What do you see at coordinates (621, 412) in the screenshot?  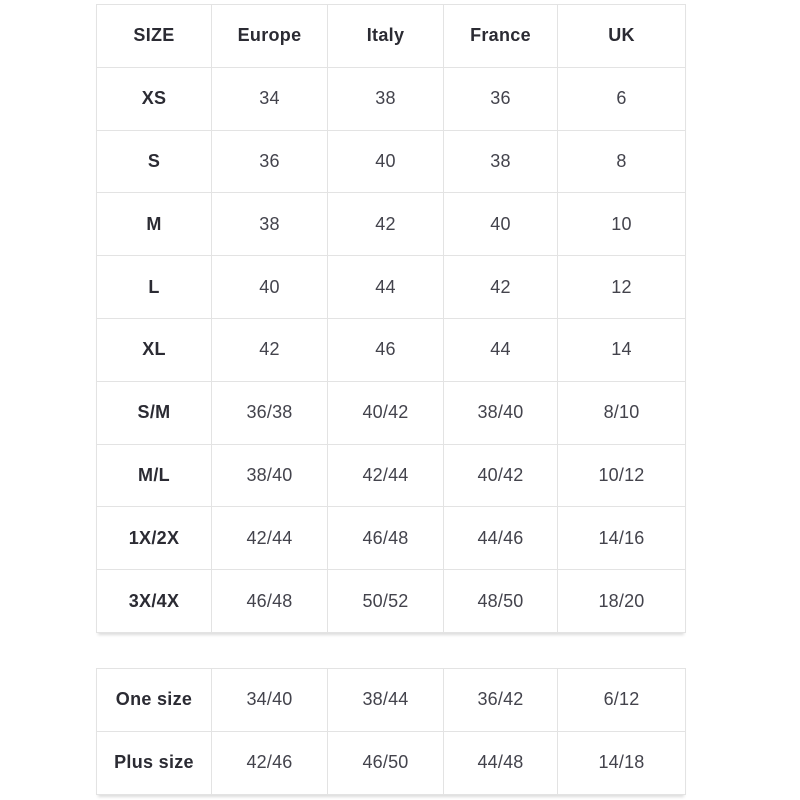 I see `value-cell: 8/10` at bounding box center [621, 412].